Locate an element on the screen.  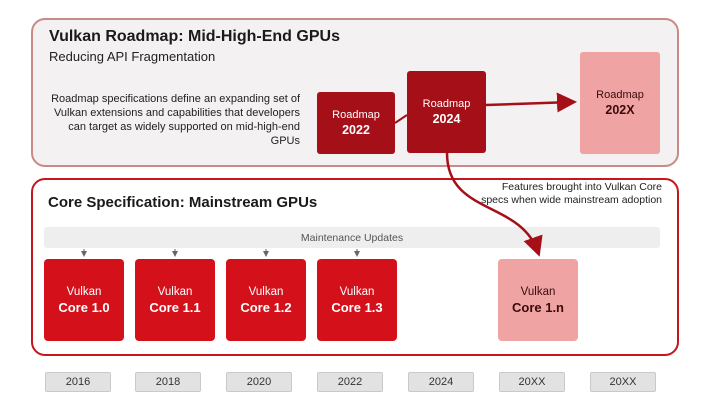
vulkan-core-1-0-box: Vulkan Core 1.0 is located at coordinates (84, 300).